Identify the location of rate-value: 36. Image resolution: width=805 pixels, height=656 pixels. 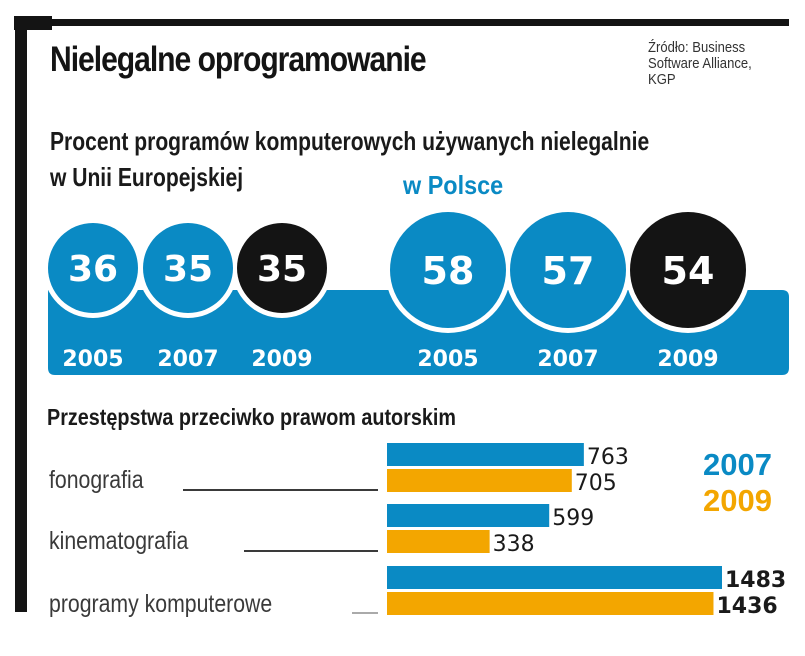
(93, 269).